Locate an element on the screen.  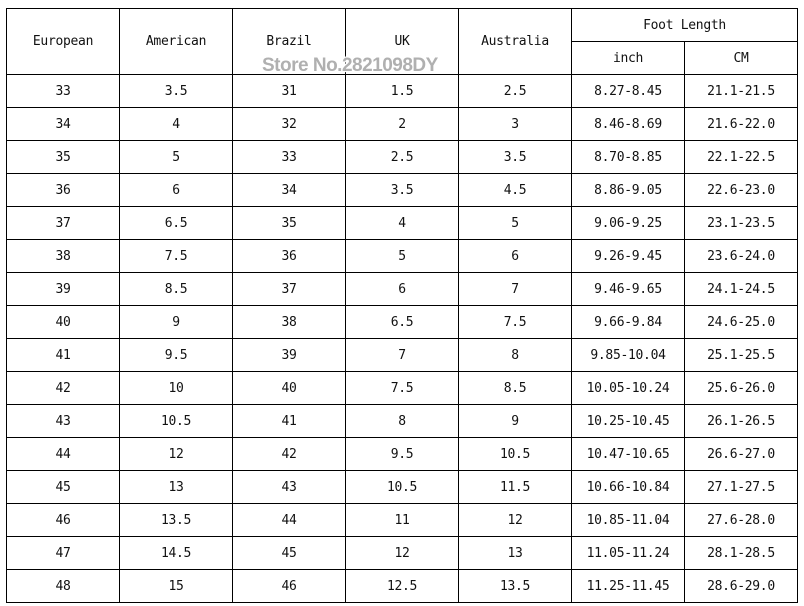
table-row: 48 15 46 12.5 13.5 11.25-11.45 28.6-29.0 is located at coordinates (402, 586).